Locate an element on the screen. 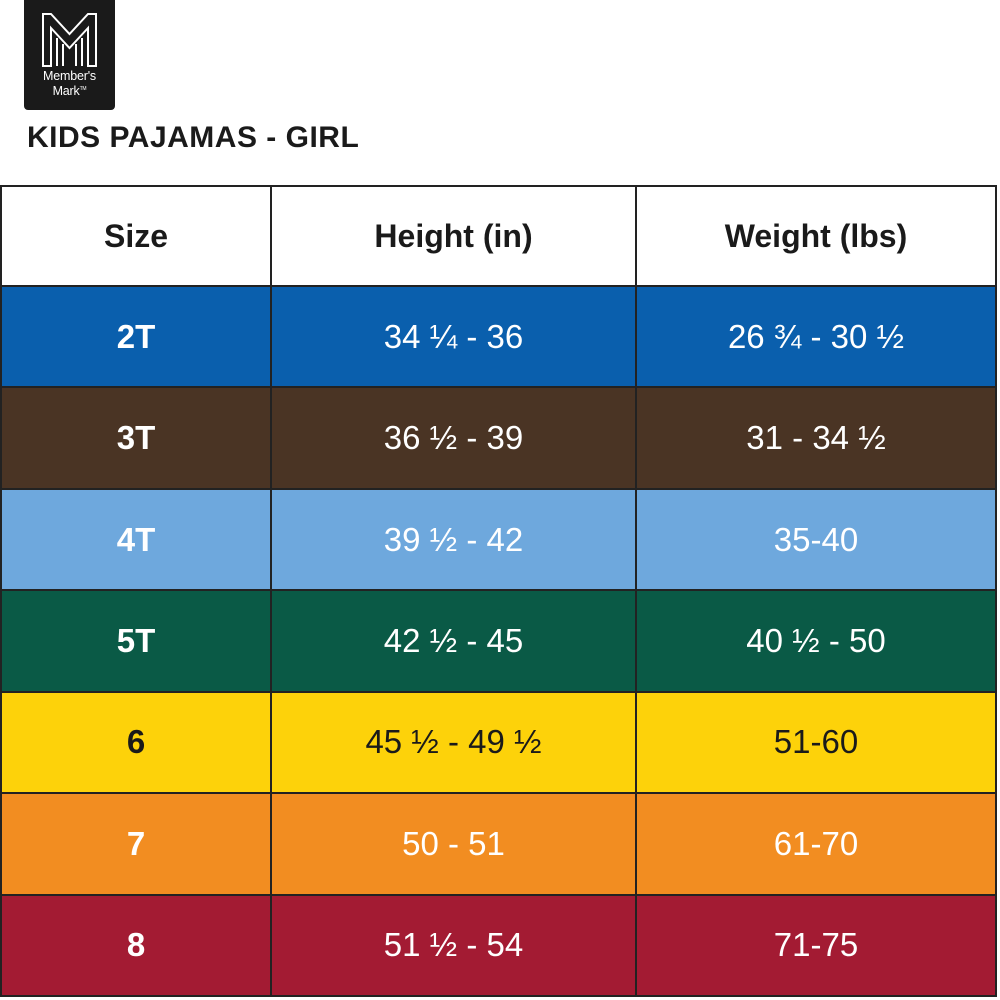  row-6-height: 45 ½ - 49 ½ is located at coordinates (453, 742).